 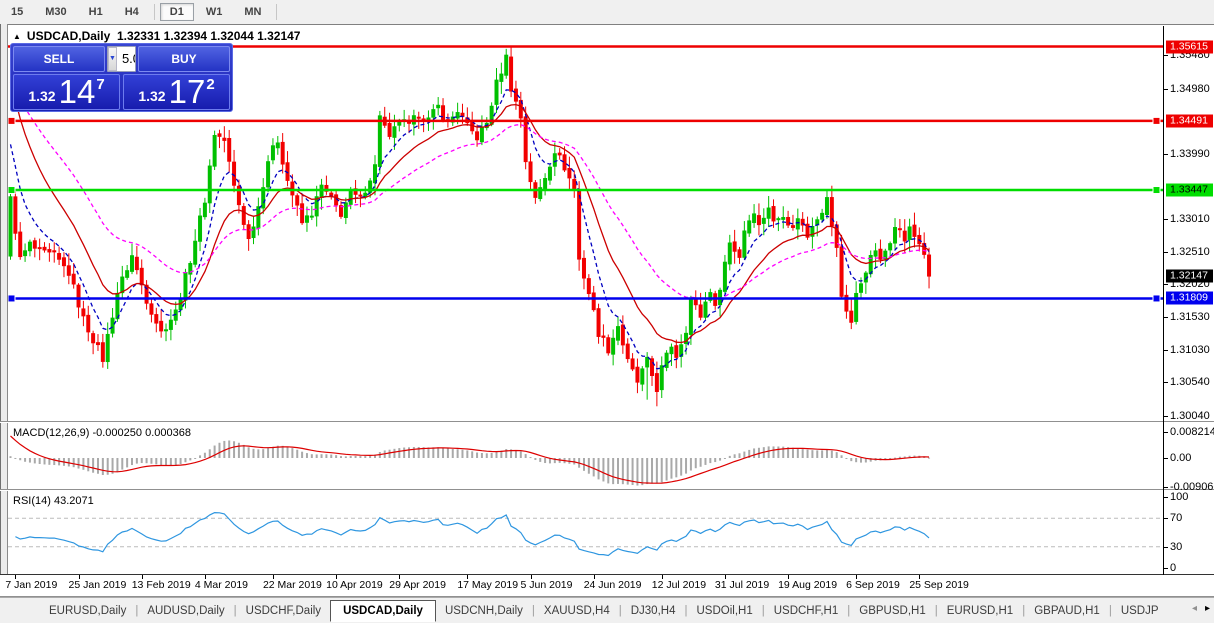 I want to click on volume-decrease-icon: ▼, so click(x=112, y=59).